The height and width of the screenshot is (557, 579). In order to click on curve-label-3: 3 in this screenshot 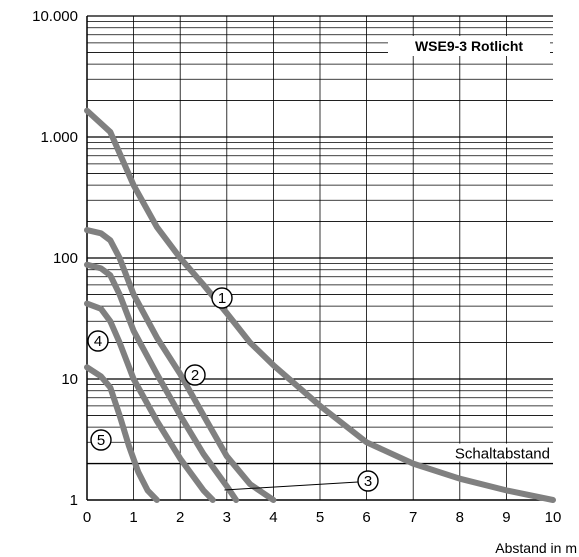, I will do `click(368, 481)`.